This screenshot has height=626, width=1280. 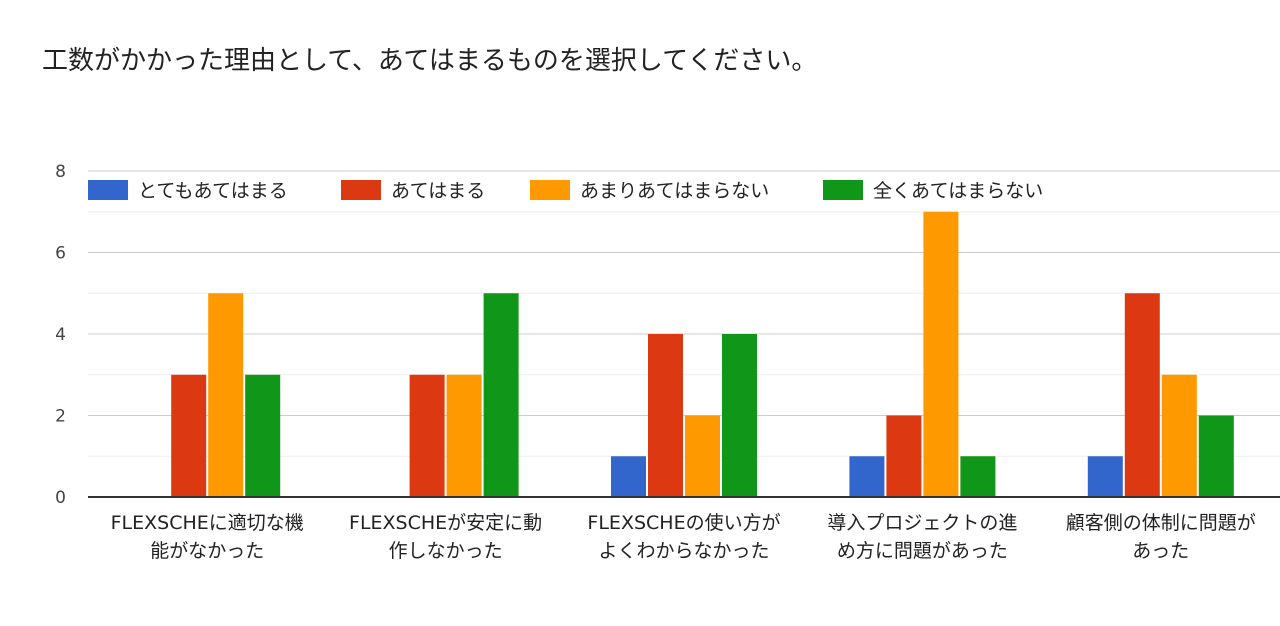 I want to click on category-label: FLEXSCHEの使い方がよくわからなかった, so click(x=683, y=537).